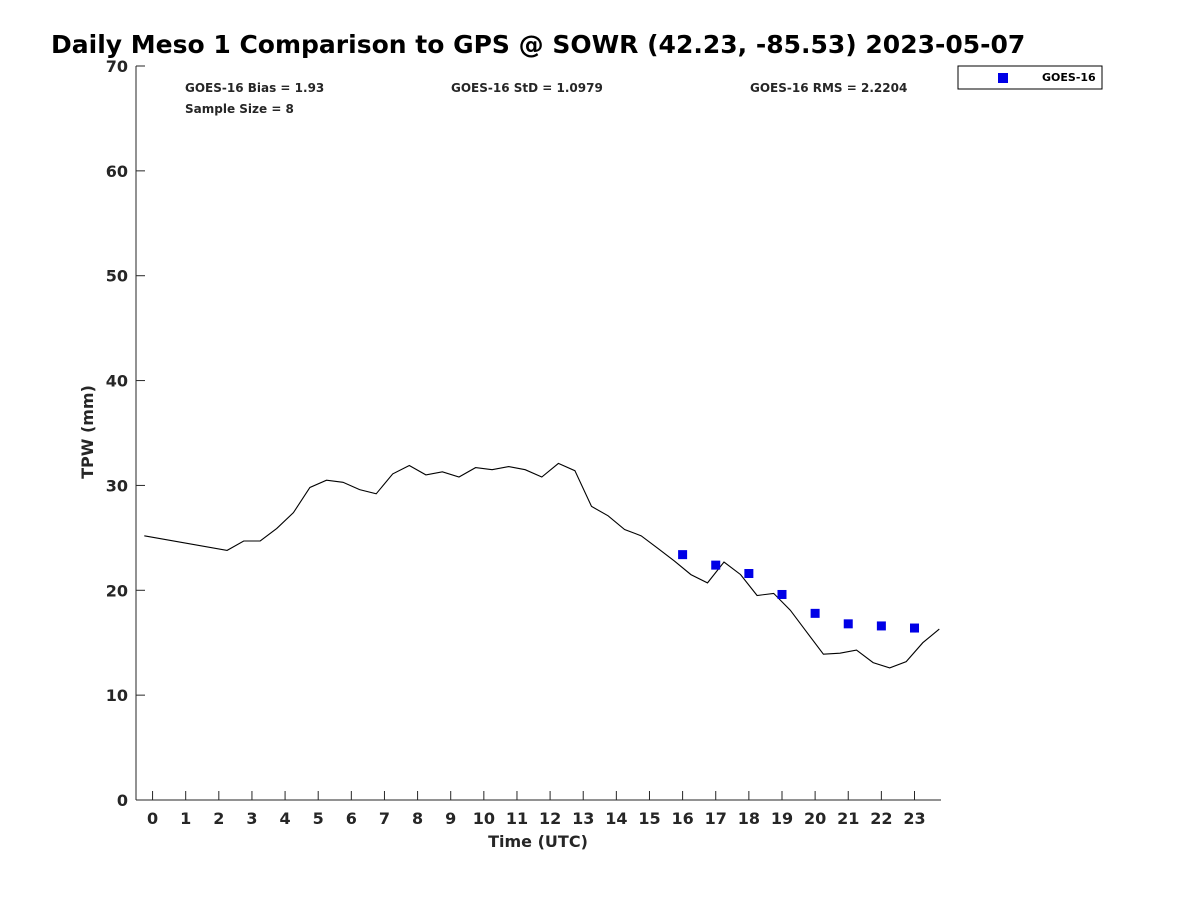 The height and width of the screenshot is (900, 1200). Describe the element at coordinates (682, 818) in the screenshot. I see `x-tick-label: 16` at that location.